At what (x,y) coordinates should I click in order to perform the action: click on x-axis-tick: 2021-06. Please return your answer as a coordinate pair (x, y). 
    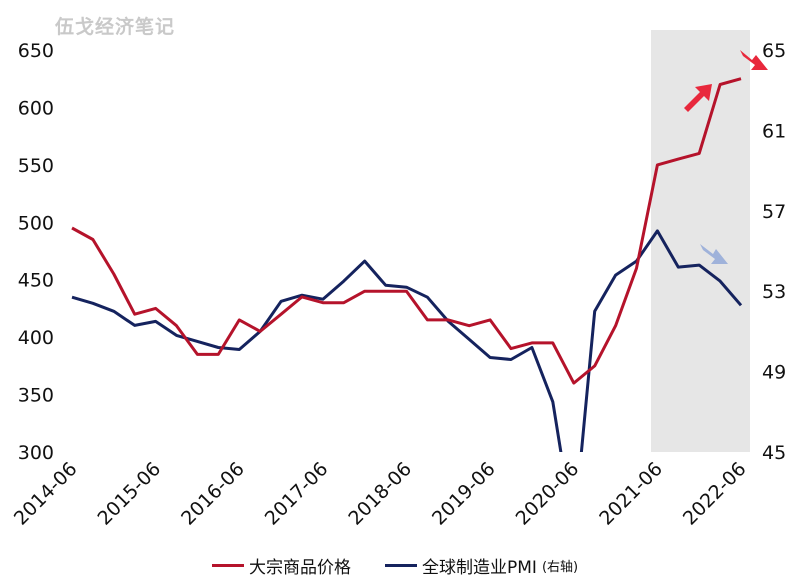
    Looking at the image, I should click on (631, 494).